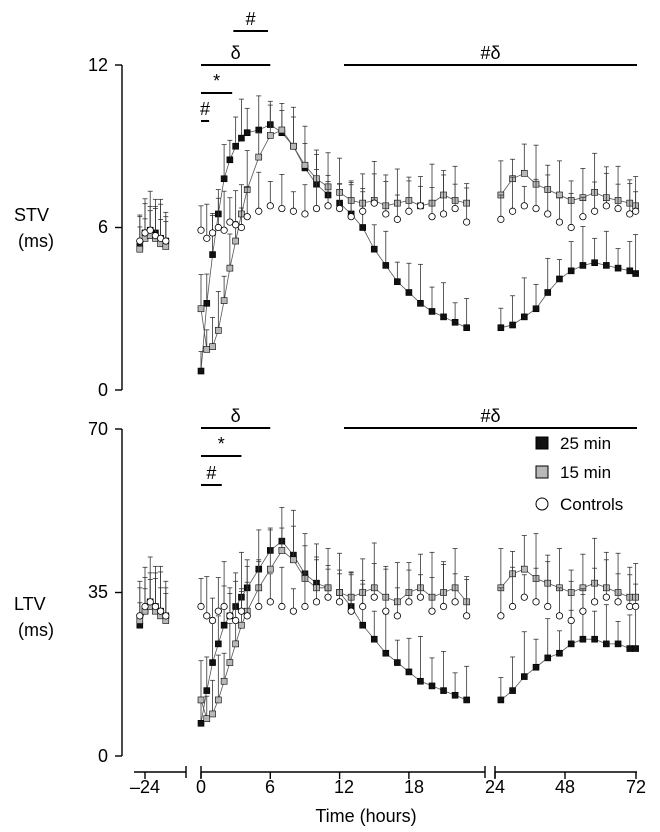  Describe the element at coordinates (344, 787) in the screenshot. I see `xtick-12: 12` at that location.